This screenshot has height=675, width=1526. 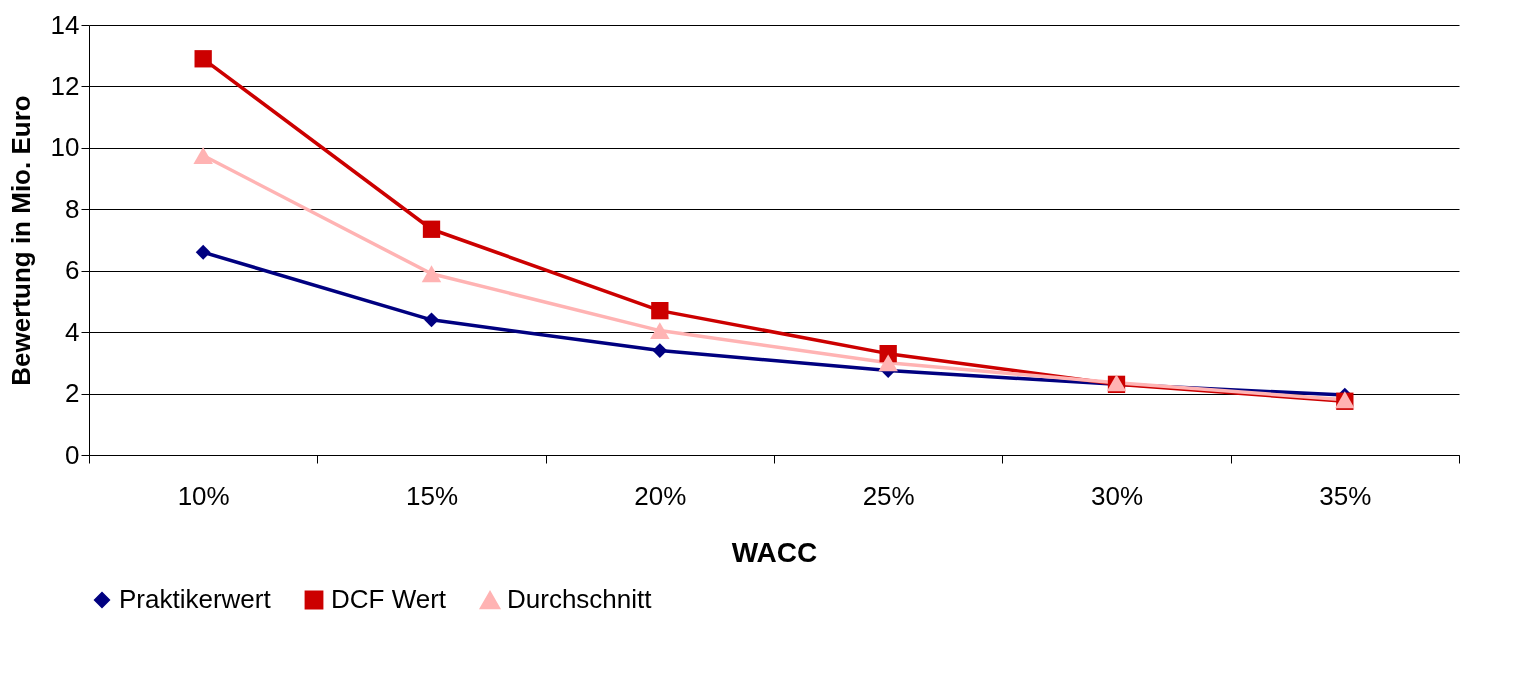 I want to click on legend-label: Praktikerwert, so click(x=195, y=599).